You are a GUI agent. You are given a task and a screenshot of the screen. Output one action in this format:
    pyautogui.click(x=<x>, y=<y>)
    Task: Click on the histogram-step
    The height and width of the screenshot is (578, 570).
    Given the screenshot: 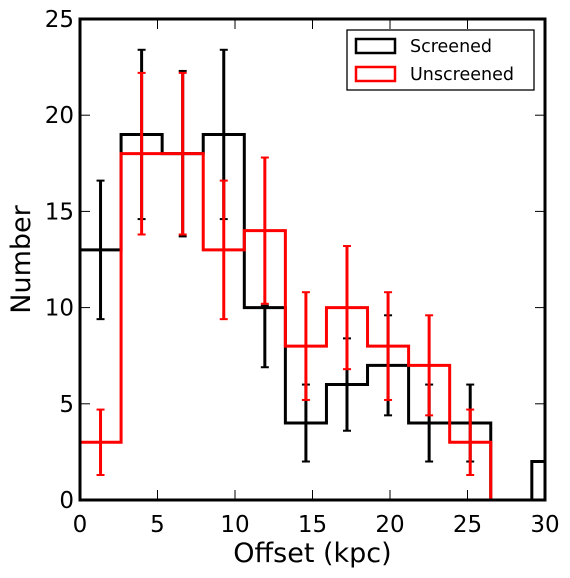 What is the action you would take?
    pyautogui.click(x=537, y=480)
    